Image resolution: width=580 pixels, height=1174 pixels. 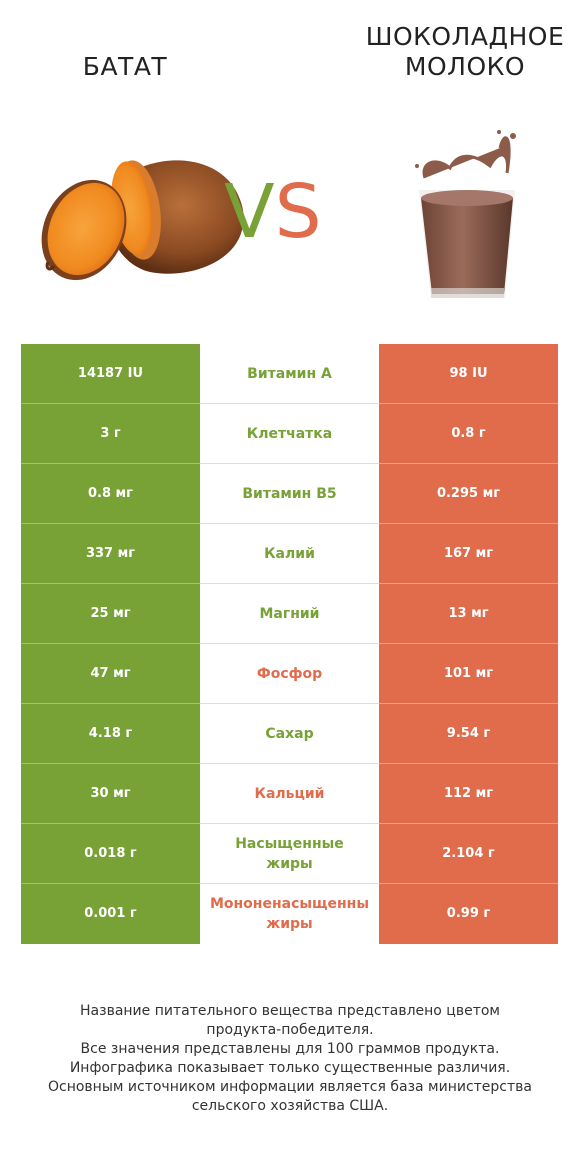 I want to click on footer-line: продукта-победителя., so click(x=290, y=1030).